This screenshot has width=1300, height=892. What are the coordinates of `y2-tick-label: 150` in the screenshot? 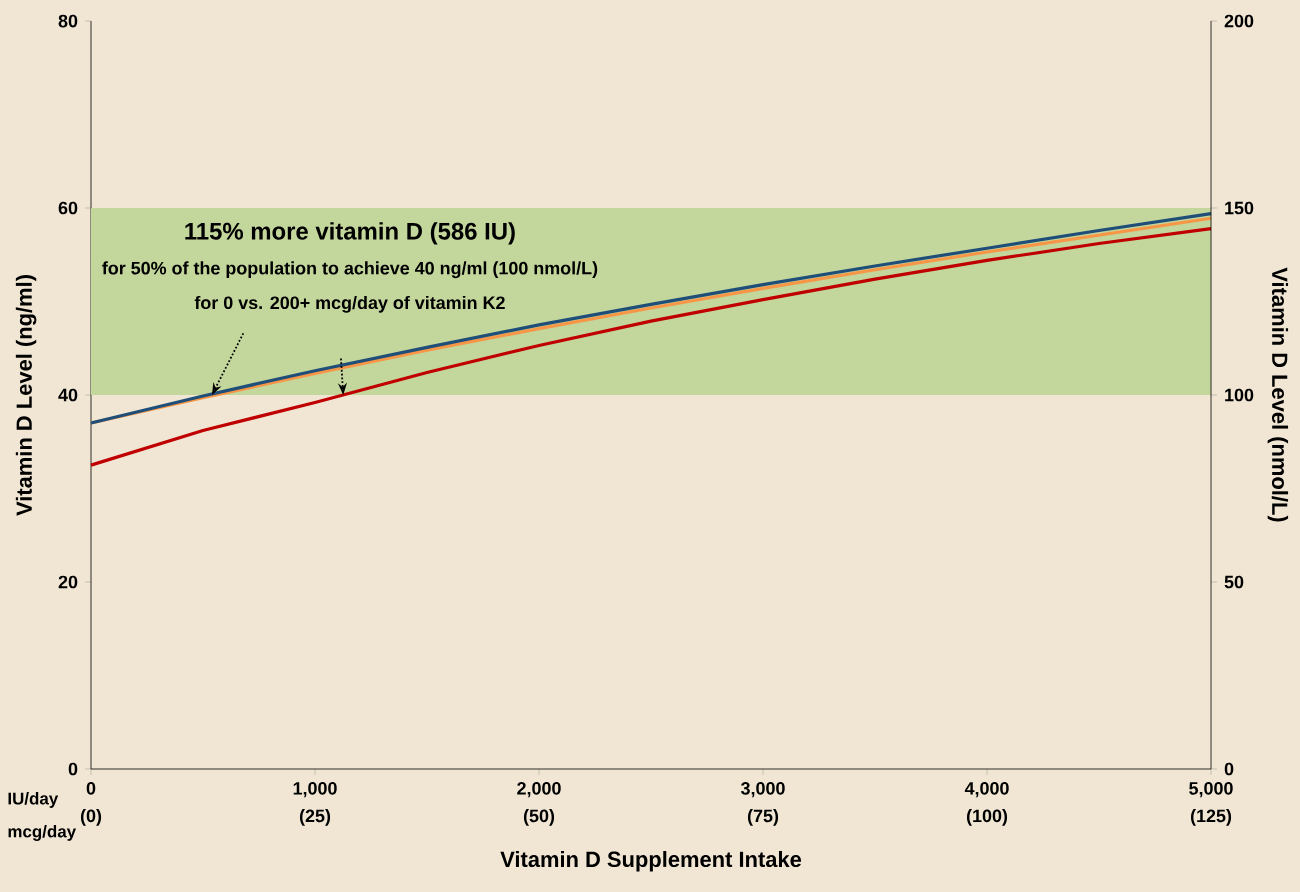 It's located at (1239, 208).